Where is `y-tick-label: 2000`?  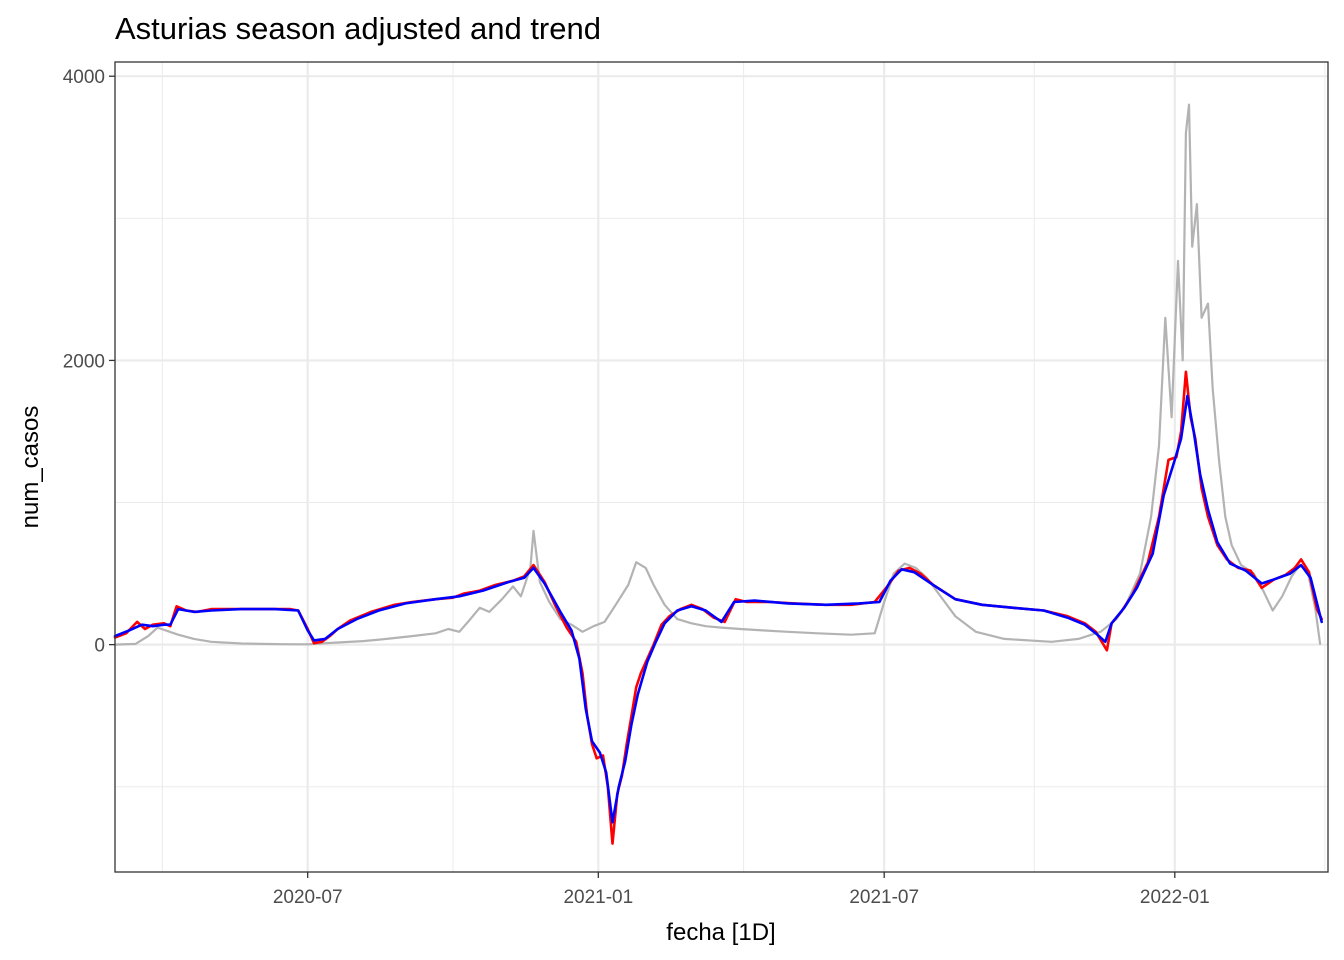 y-tick-label: 2000 is located at coordinates (84, 361).